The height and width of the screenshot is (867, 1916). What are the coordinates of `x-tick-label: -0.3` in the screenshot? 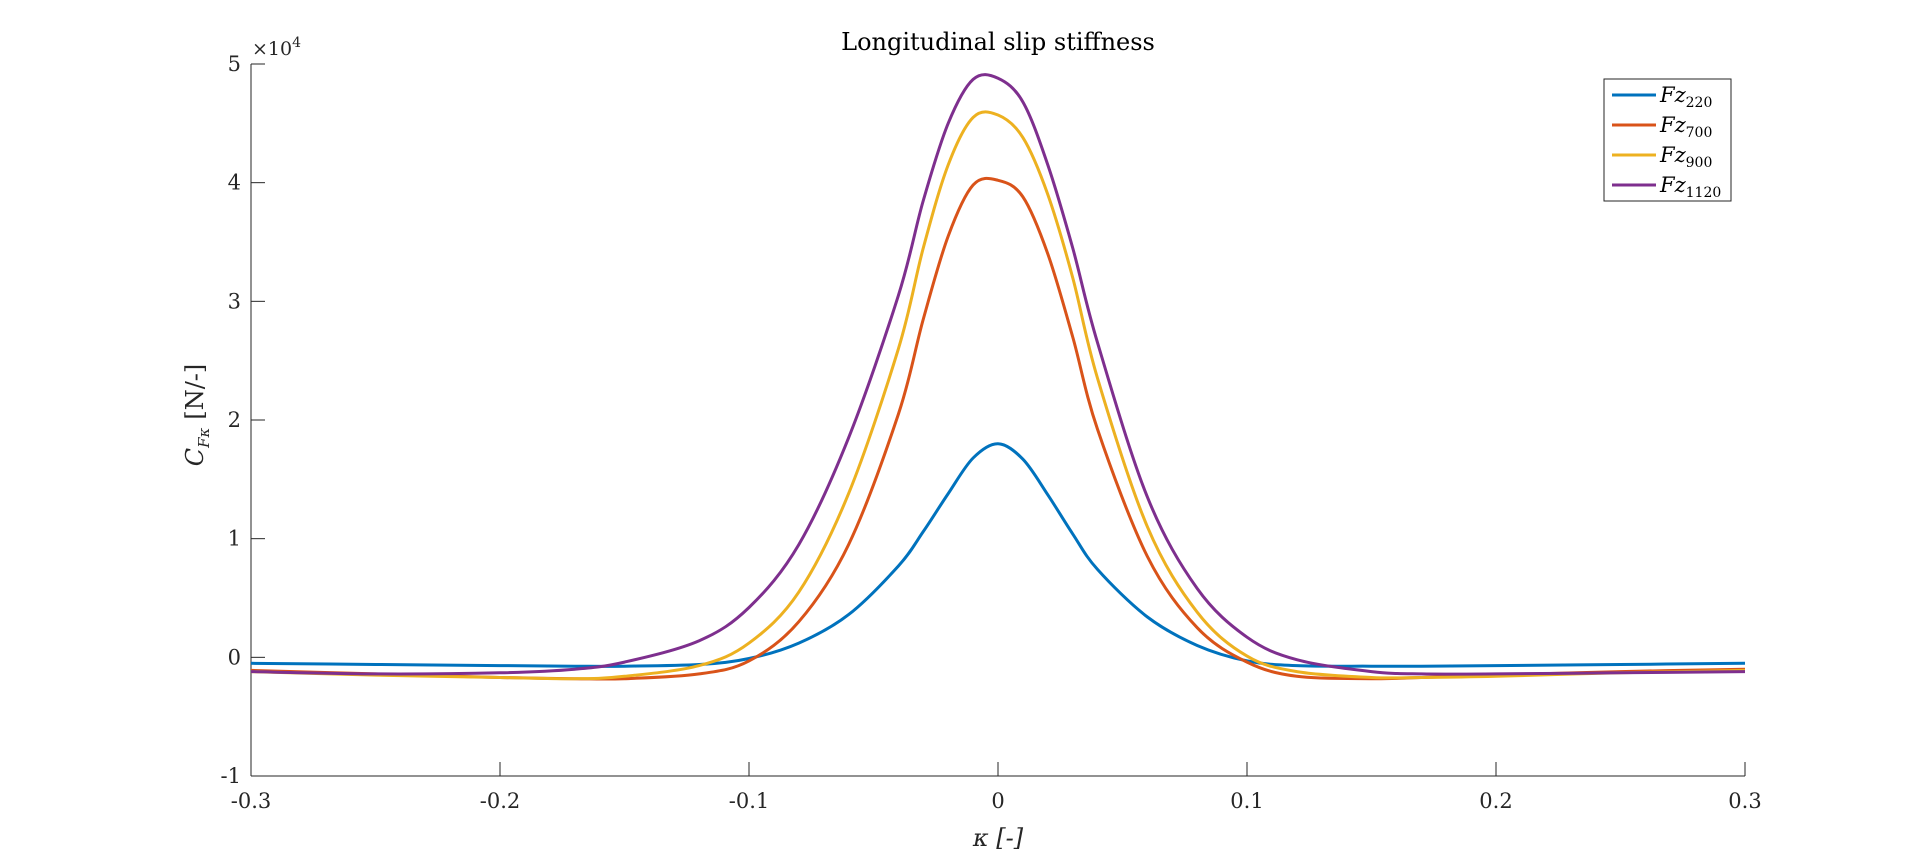 It's located at (251, 801).